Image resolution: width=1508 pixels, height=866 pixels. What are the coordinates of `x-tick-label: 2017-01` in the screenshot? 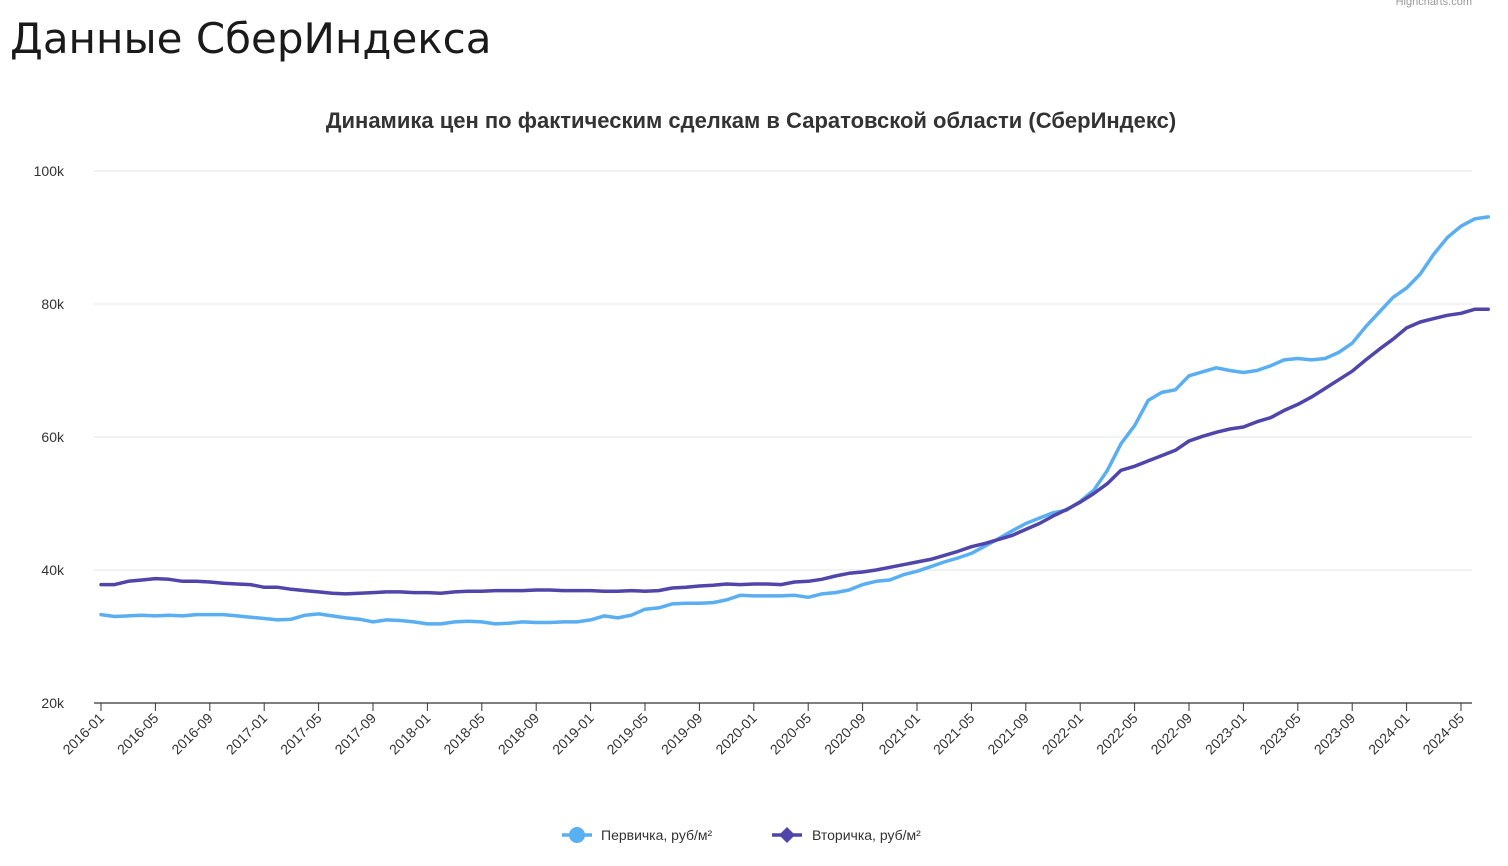 It's located at (247, 734).